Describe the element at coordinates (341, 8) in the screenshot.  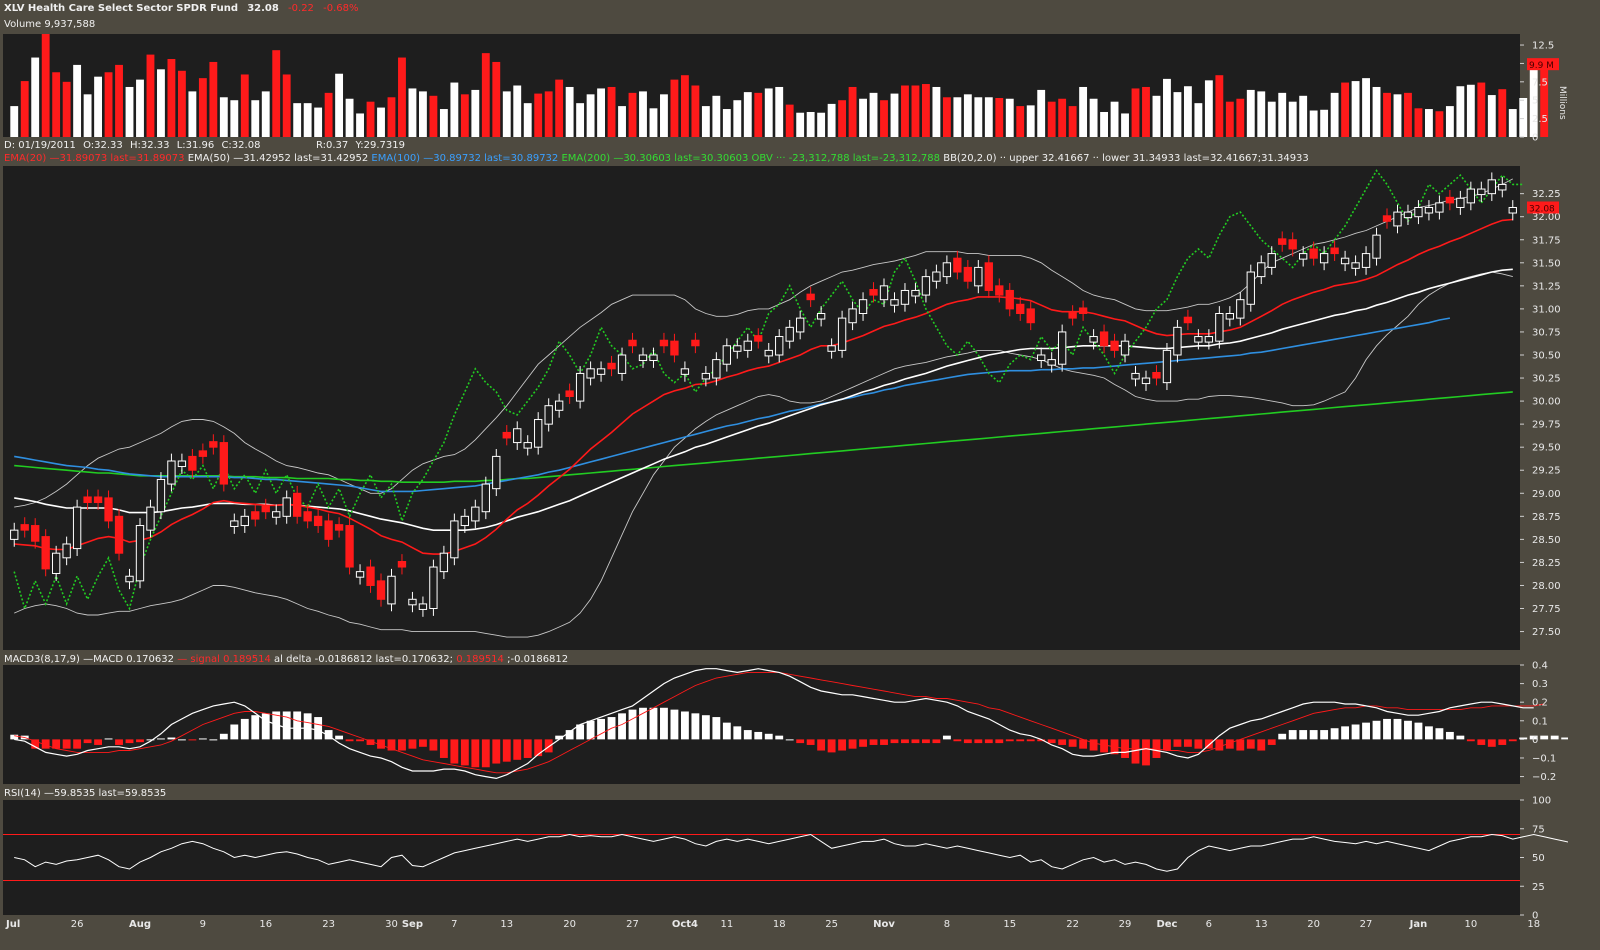
I see `price-change-pct: -0.68%` at that location.